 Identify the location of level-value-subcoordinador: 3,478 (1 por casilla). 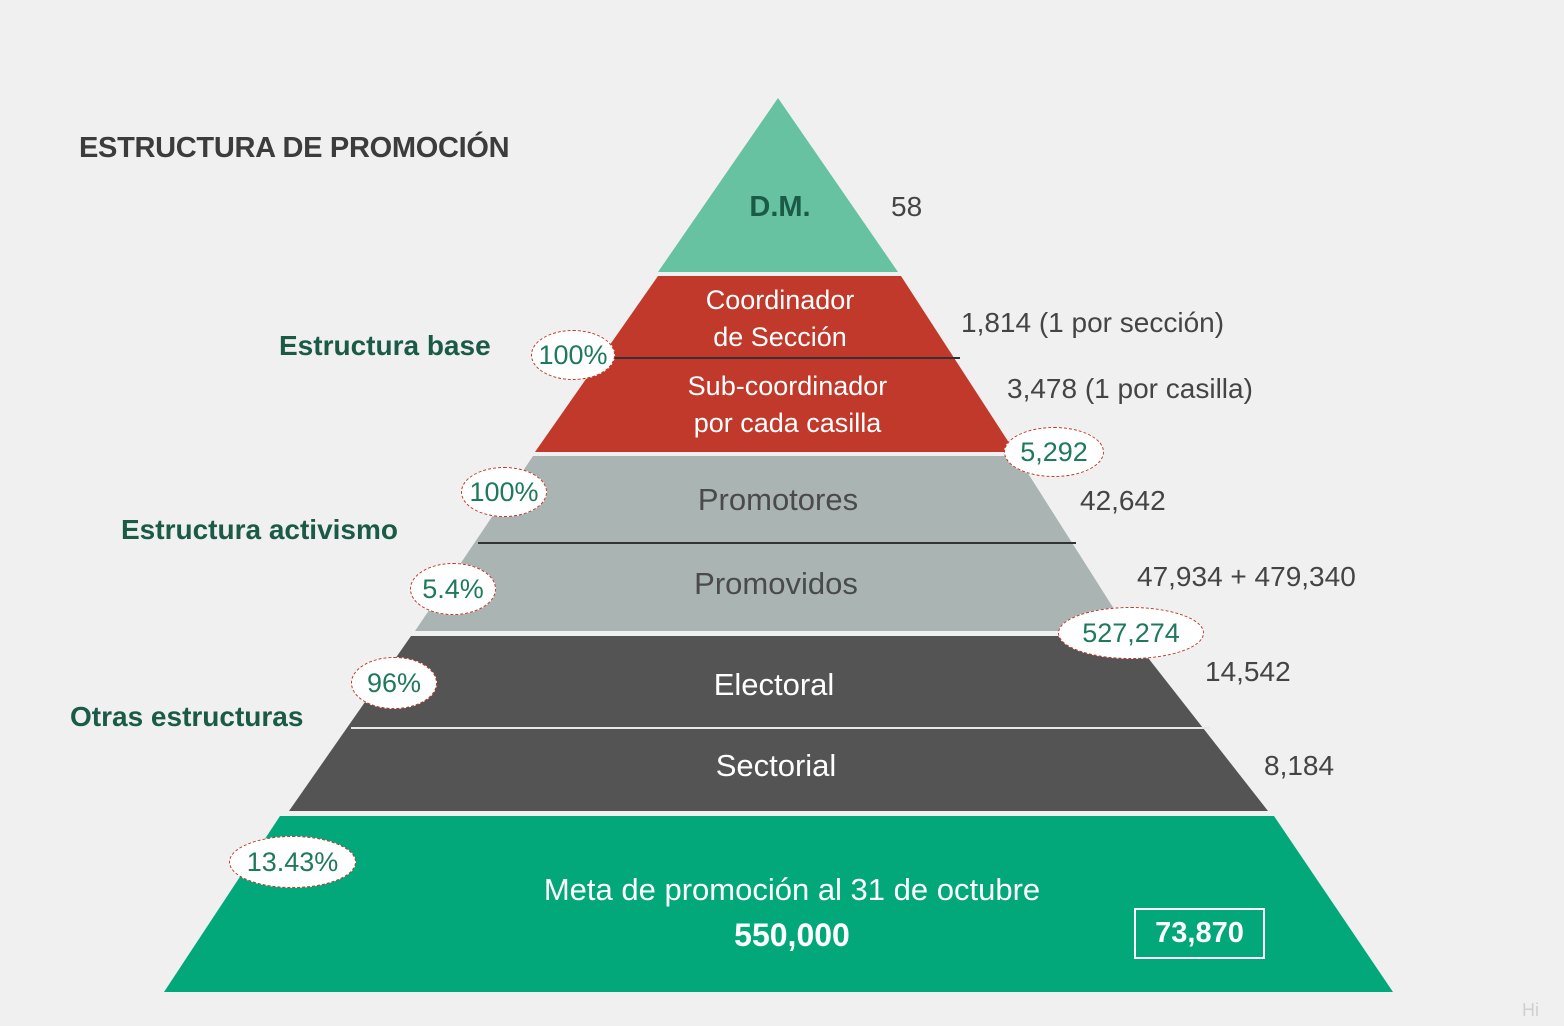
(1130, 388).